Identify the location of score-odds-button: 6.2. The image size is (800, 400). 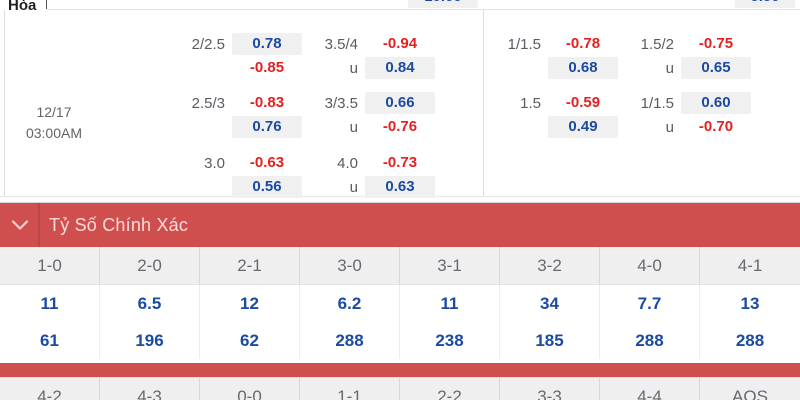
(350, 303).